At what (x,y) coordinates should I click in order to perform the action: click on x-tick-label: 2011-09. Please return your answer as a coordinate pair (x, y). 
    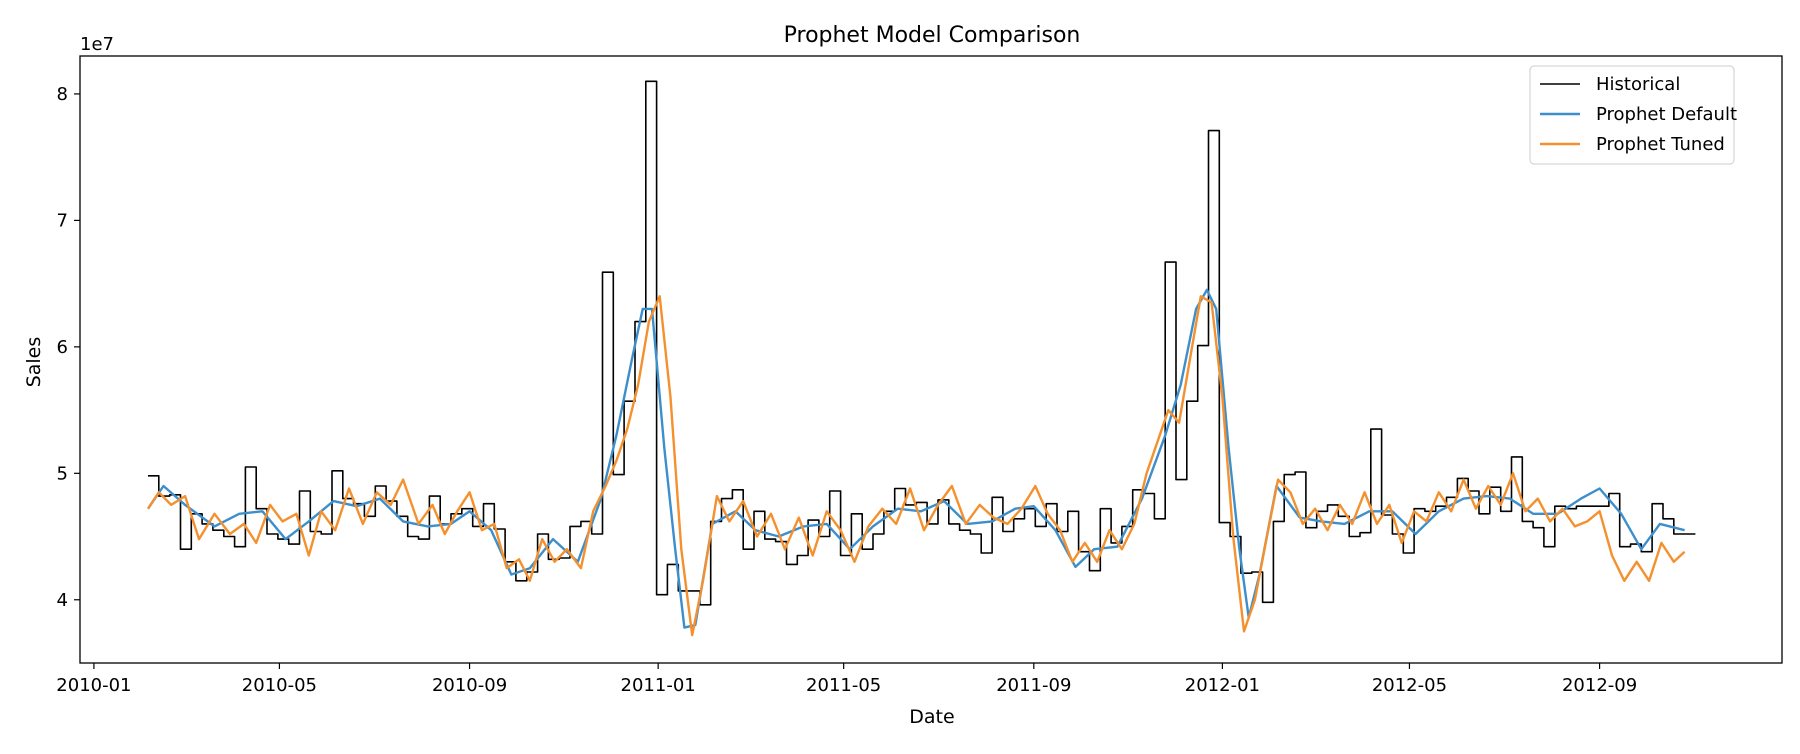
    Looking at the image, I should click on (1033, 685).